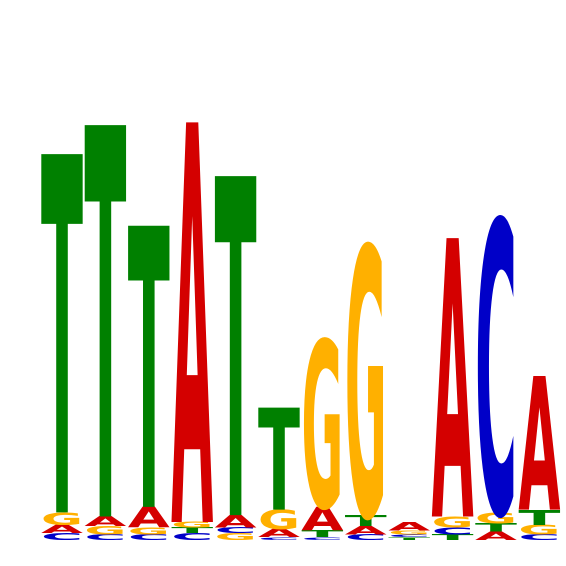  Describe the element at coordinates (149, 531) in the screenshot. I see `letter-G-pos-3: G` at that location.